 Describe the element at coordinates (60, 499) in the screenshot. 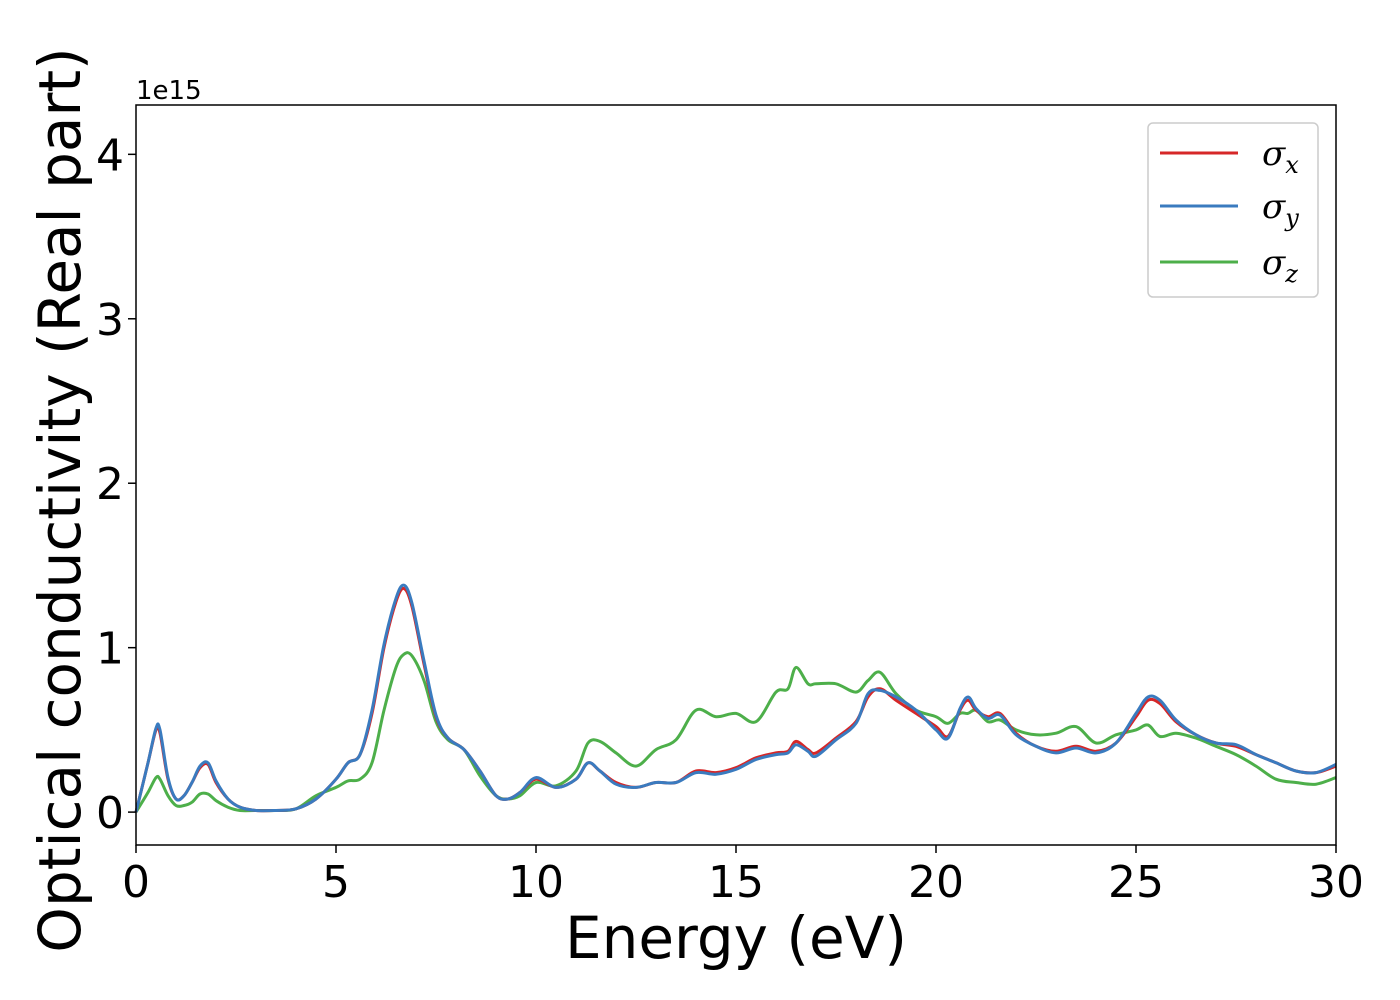

I see `y-axis-label: Optical conductivity (Real part)` at that location.